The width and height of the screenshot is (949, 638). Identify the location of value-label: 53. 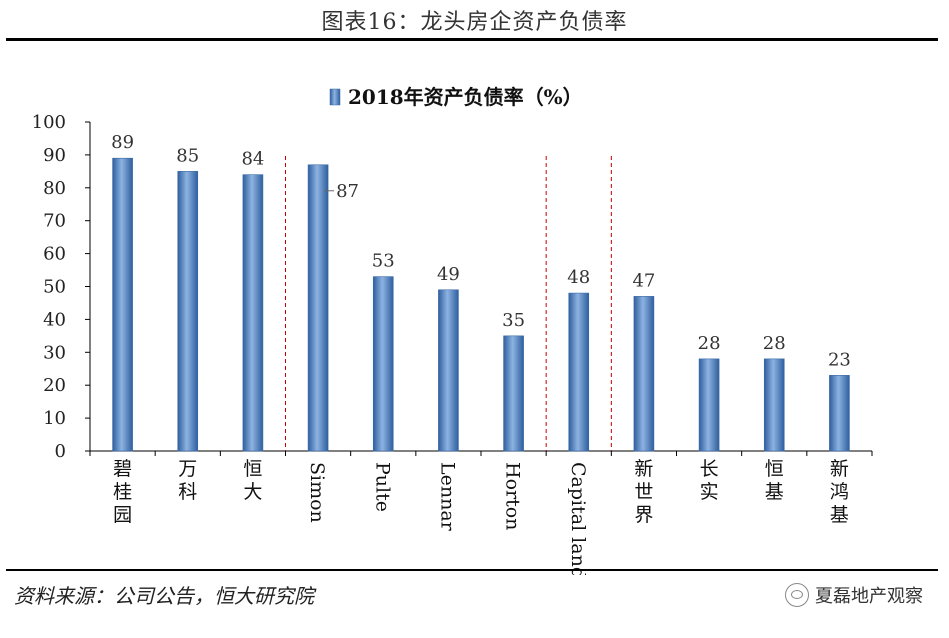
(383, 261).